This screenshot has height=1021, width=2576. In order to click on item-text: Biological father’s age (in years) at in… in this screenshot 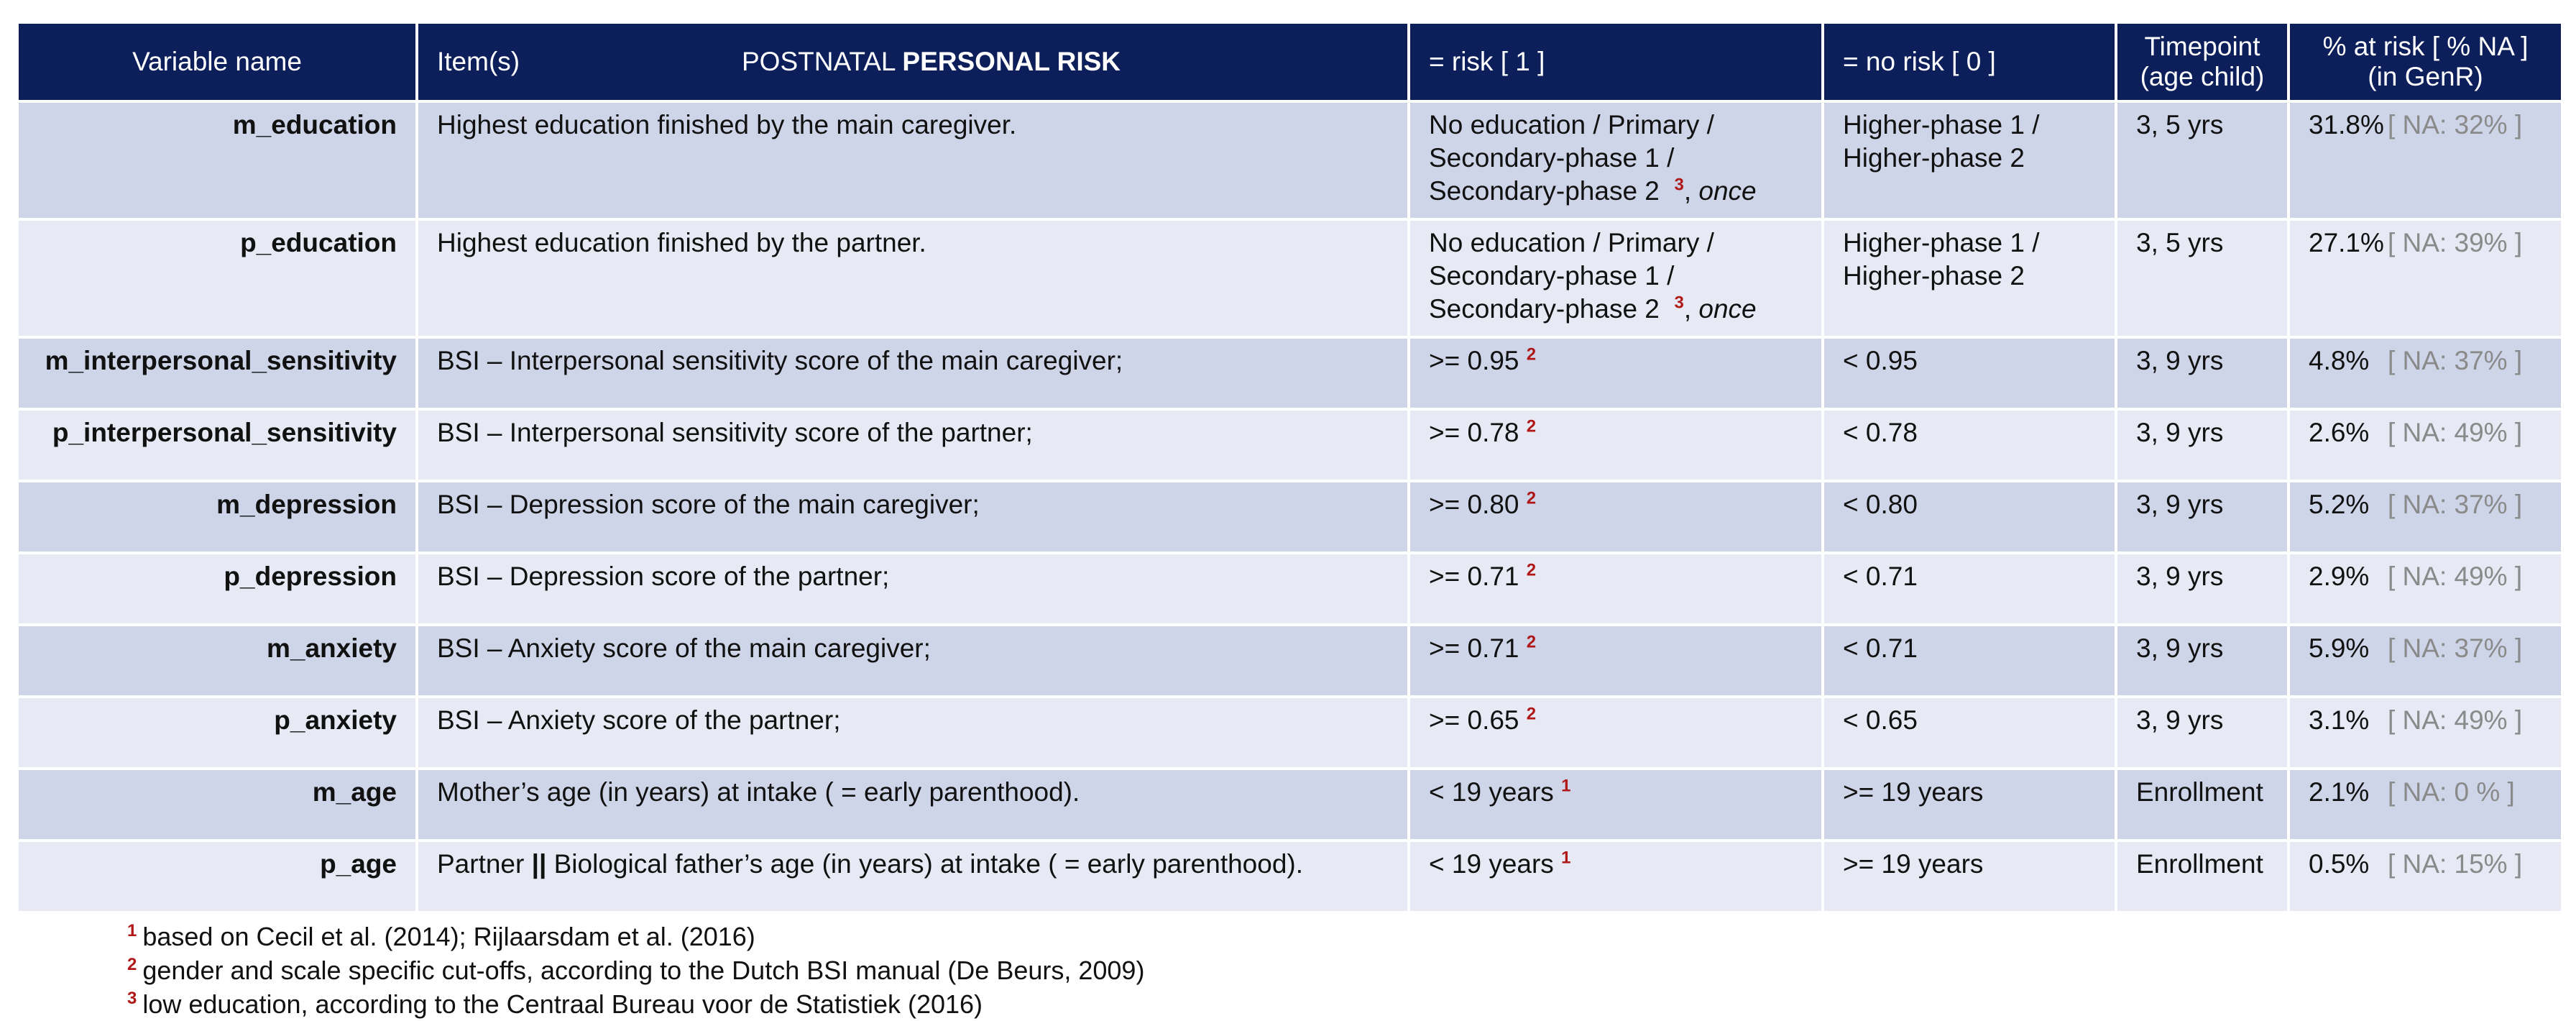, I will do `click(925, 864)`.